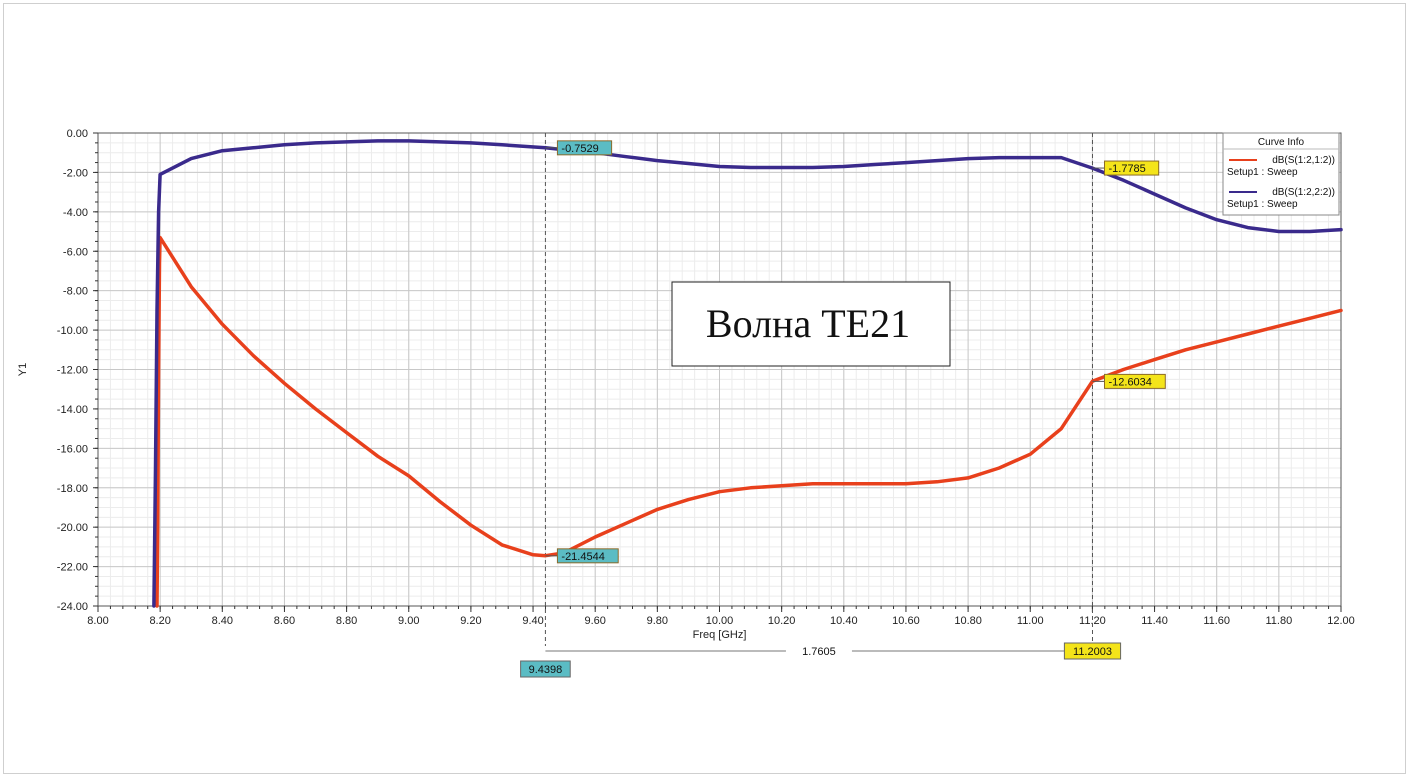  Describe the element at coordinates (844, 621) in the screenshot. I see `x-tick-label: 10.40` at that location.